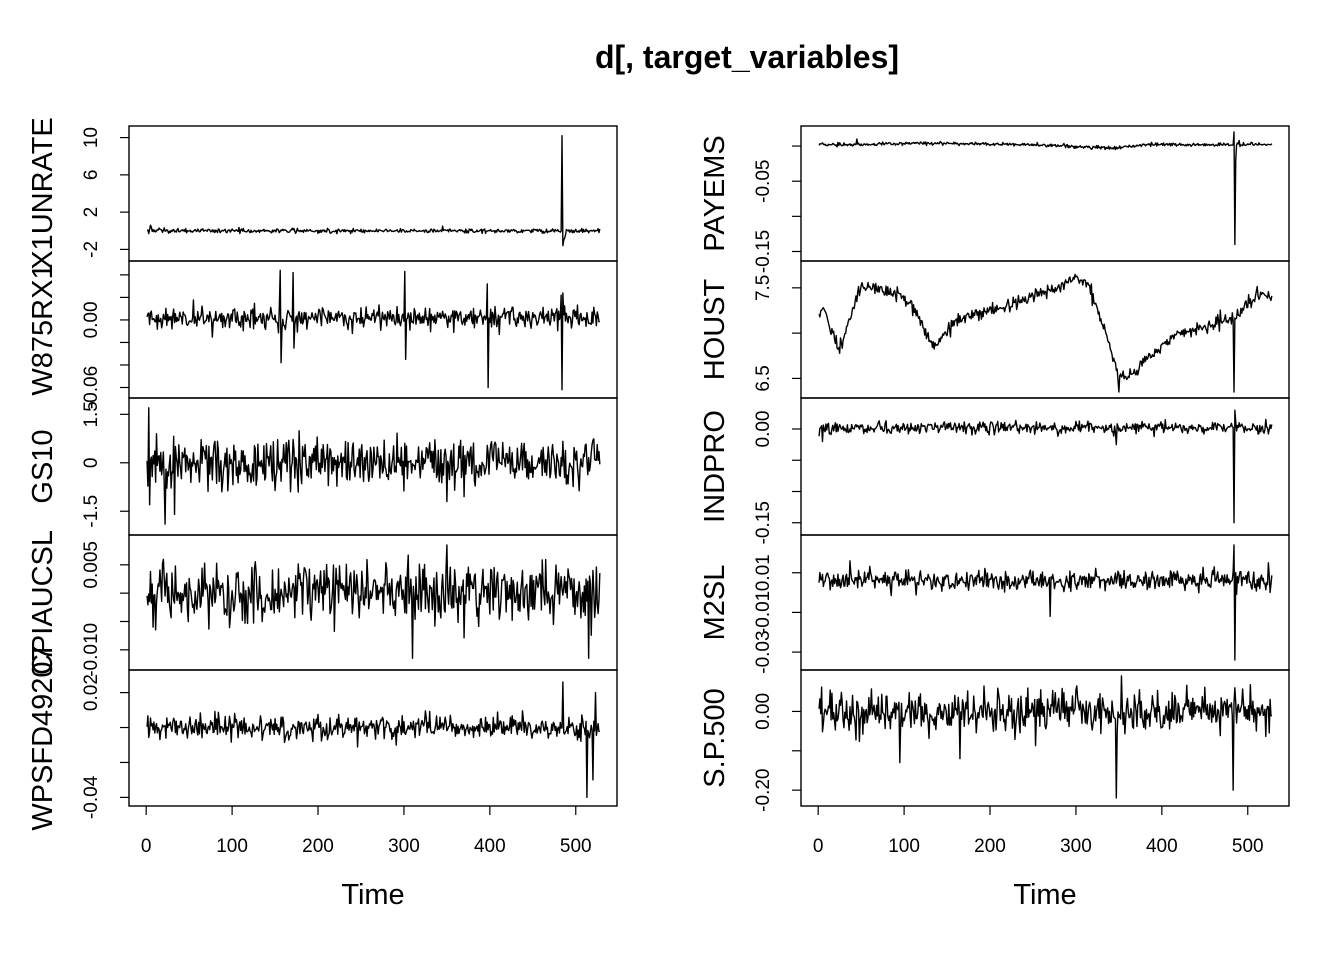 Image resolution: width=1344 pixels, height=960 pixels. What do you see at coordinates (91, 797) in the screenshot?
I see `y-tick-label: -0.04` at bounding box center [91, 797].